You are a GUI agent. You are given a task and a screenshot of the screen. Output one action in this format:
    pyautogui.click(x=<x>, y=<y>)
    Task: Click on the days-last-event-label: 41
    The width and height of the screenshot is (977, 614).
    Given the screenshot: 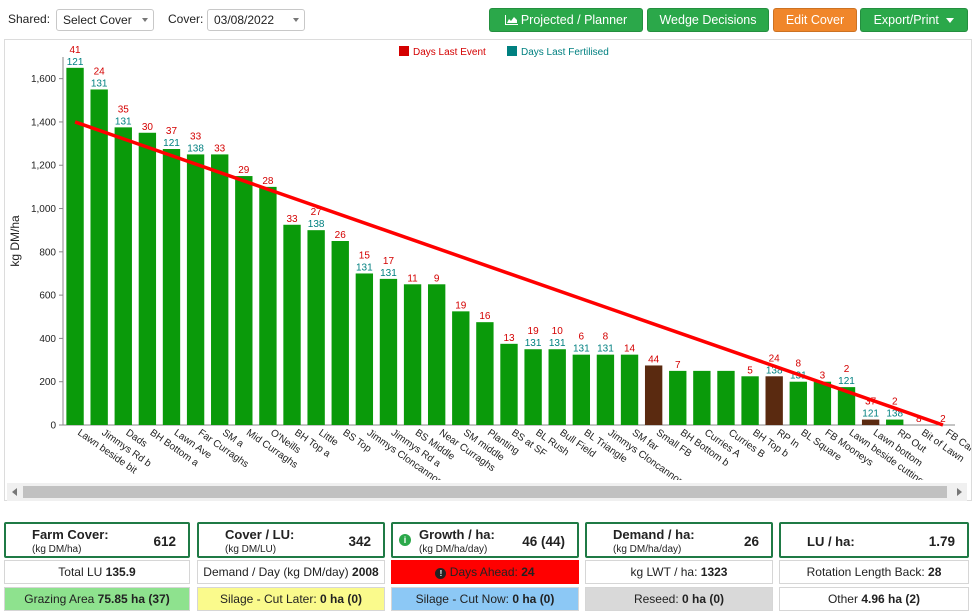 What is the action you would take?
    pyautogui.click(x=75, y=50)
    